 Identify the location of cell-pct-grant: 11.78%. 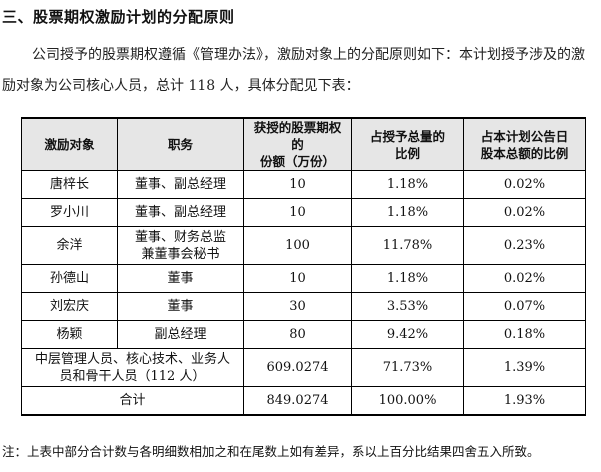
(407, 245).